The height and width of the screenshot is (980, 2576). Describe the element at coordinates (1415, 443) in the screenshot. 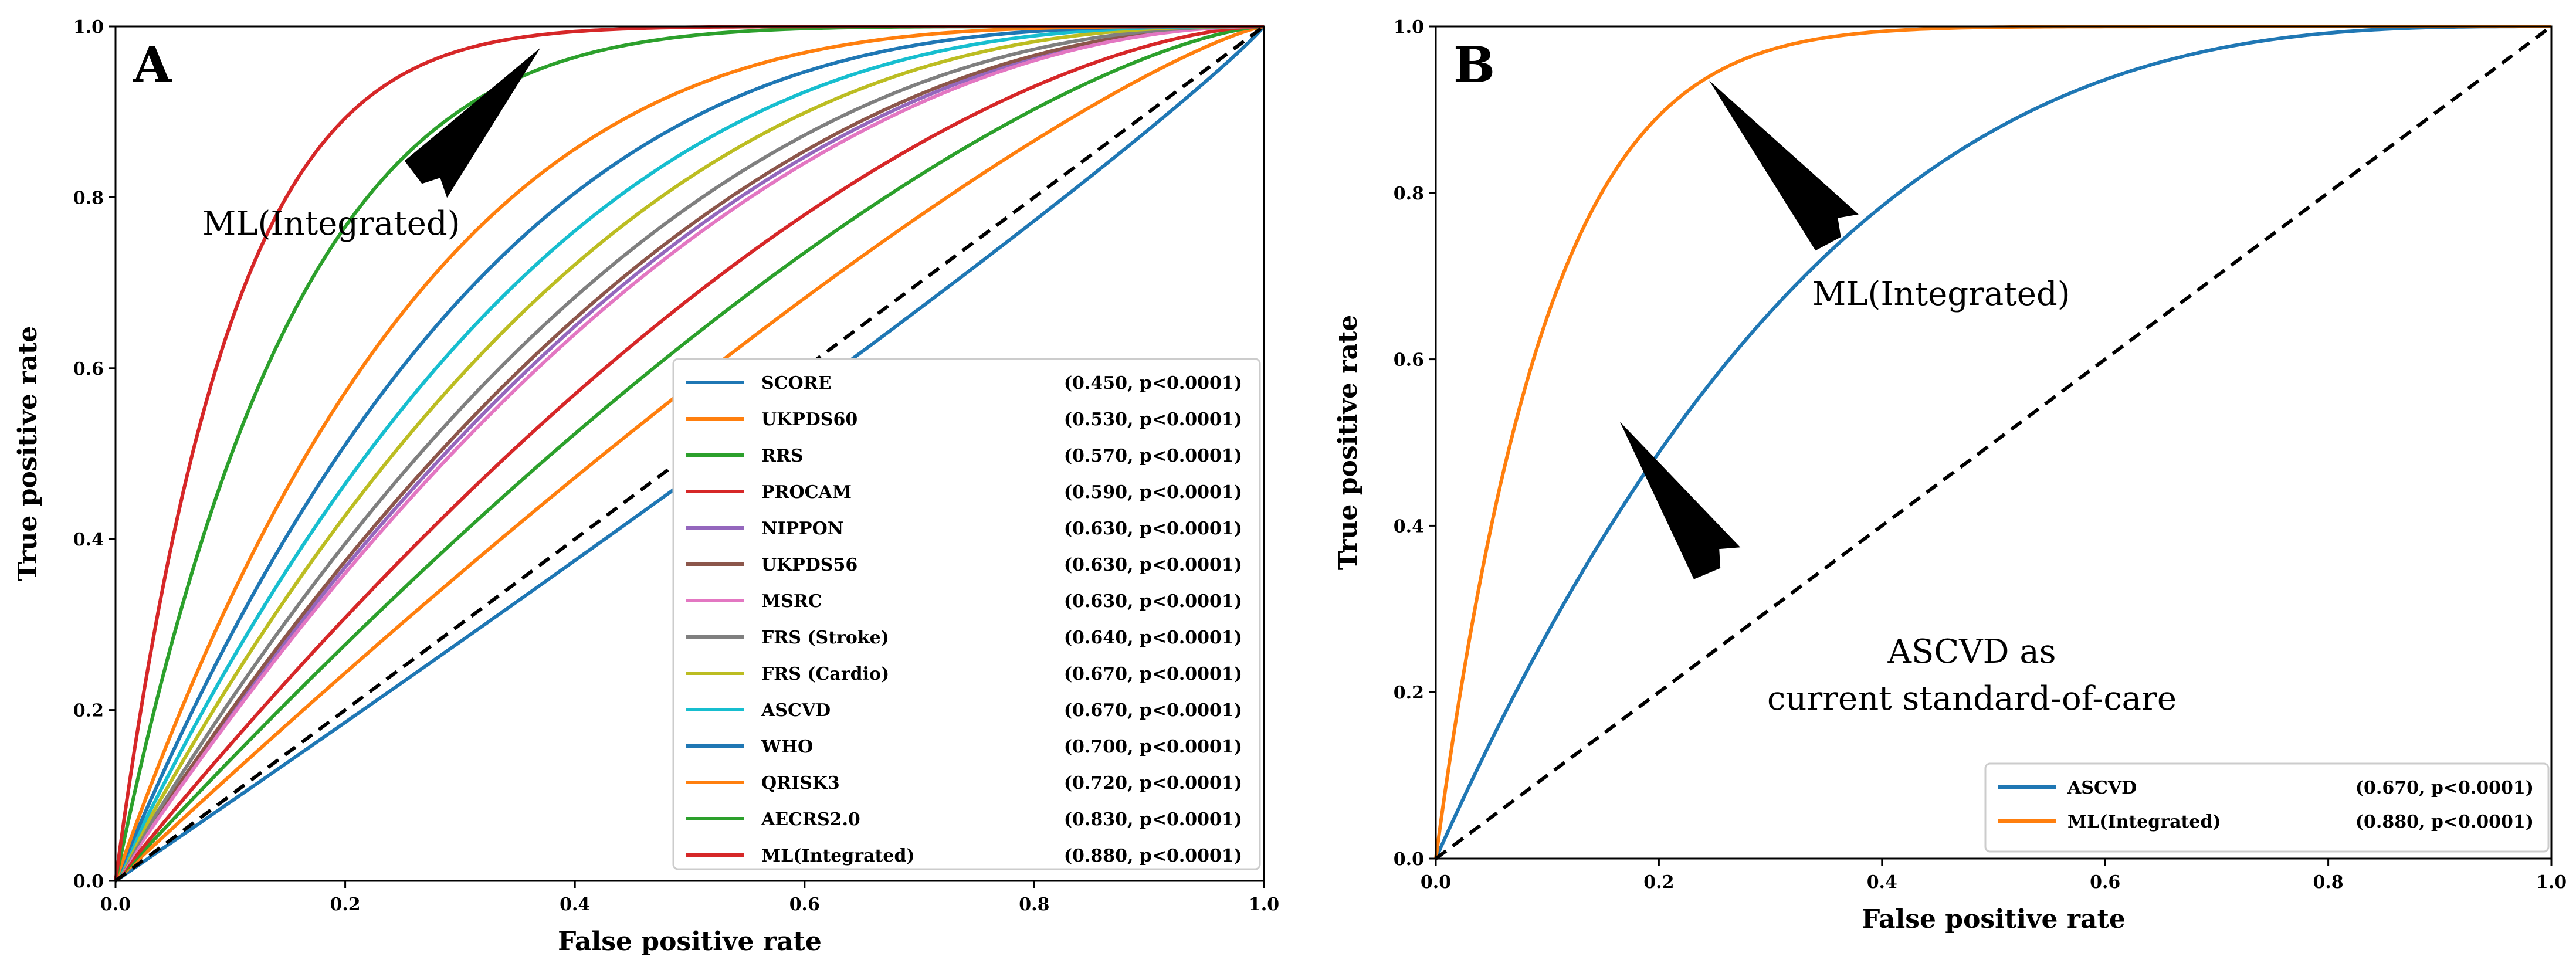

I see `panel-b-y-ticks: 0.0 0.2 0.4 0.6 0.8 1.0` at that location.